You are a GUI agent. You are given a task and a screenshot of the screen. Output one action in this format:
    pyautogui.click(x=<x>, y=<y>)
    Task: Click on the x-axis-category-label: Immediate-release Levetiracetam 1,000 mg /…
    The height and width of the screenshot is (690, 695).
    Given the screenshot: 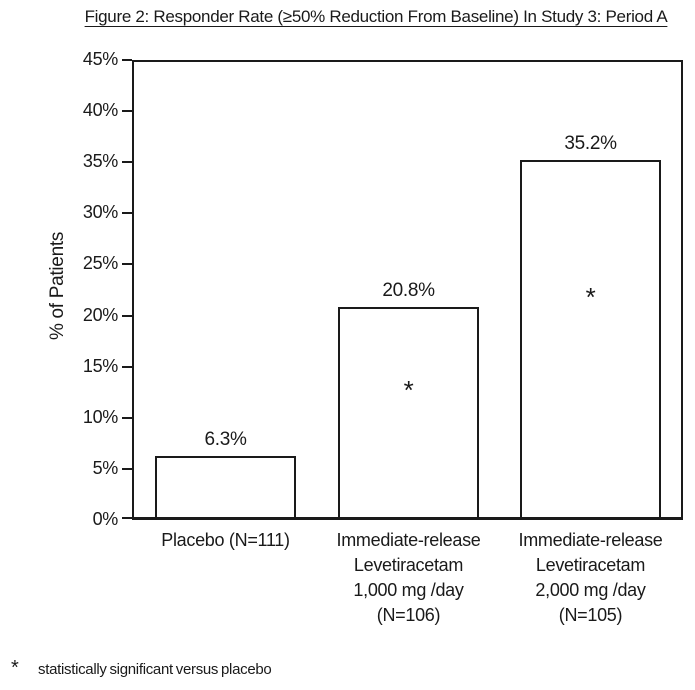 What is the action you would take?
    pyautogui.click(x=409, y=578)
    